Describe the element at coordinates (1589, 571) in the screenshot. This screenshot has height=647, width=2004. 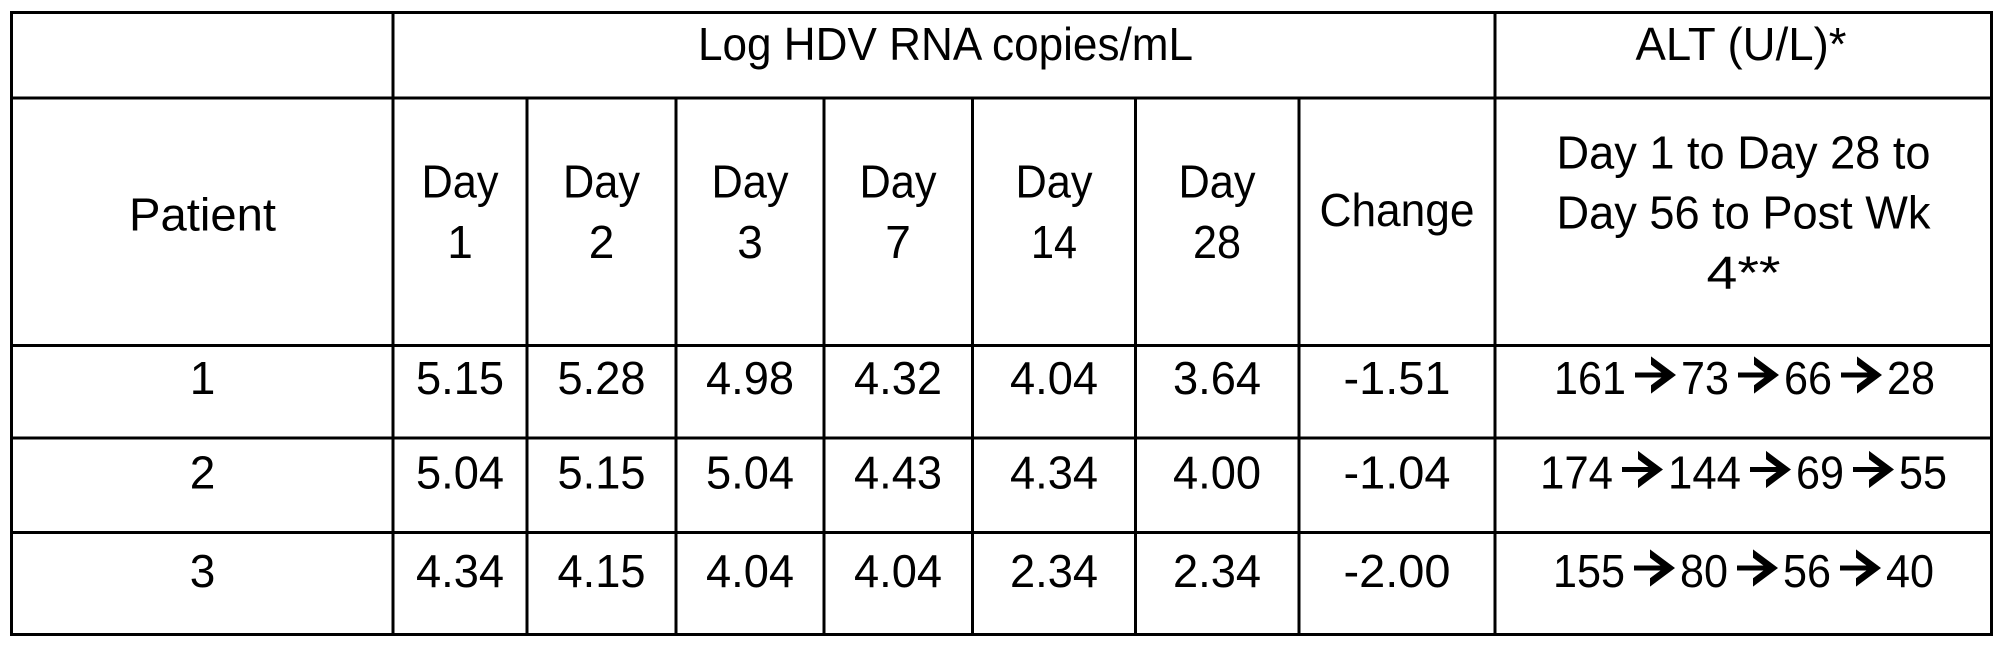
I see `svg-text: 155` at that location.